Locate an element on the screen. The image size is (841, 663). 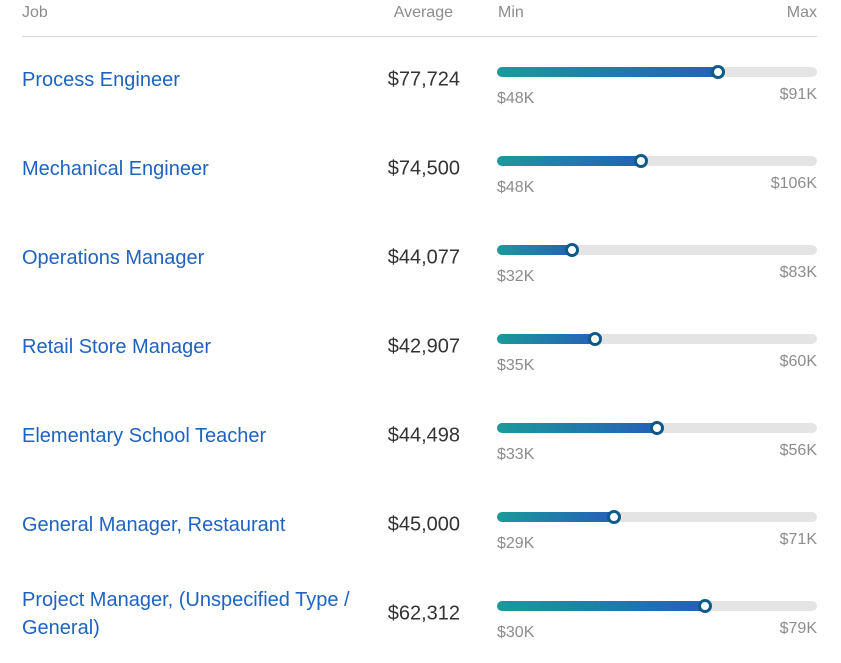
min-salary: $33K is located at coordinates (516, 454).